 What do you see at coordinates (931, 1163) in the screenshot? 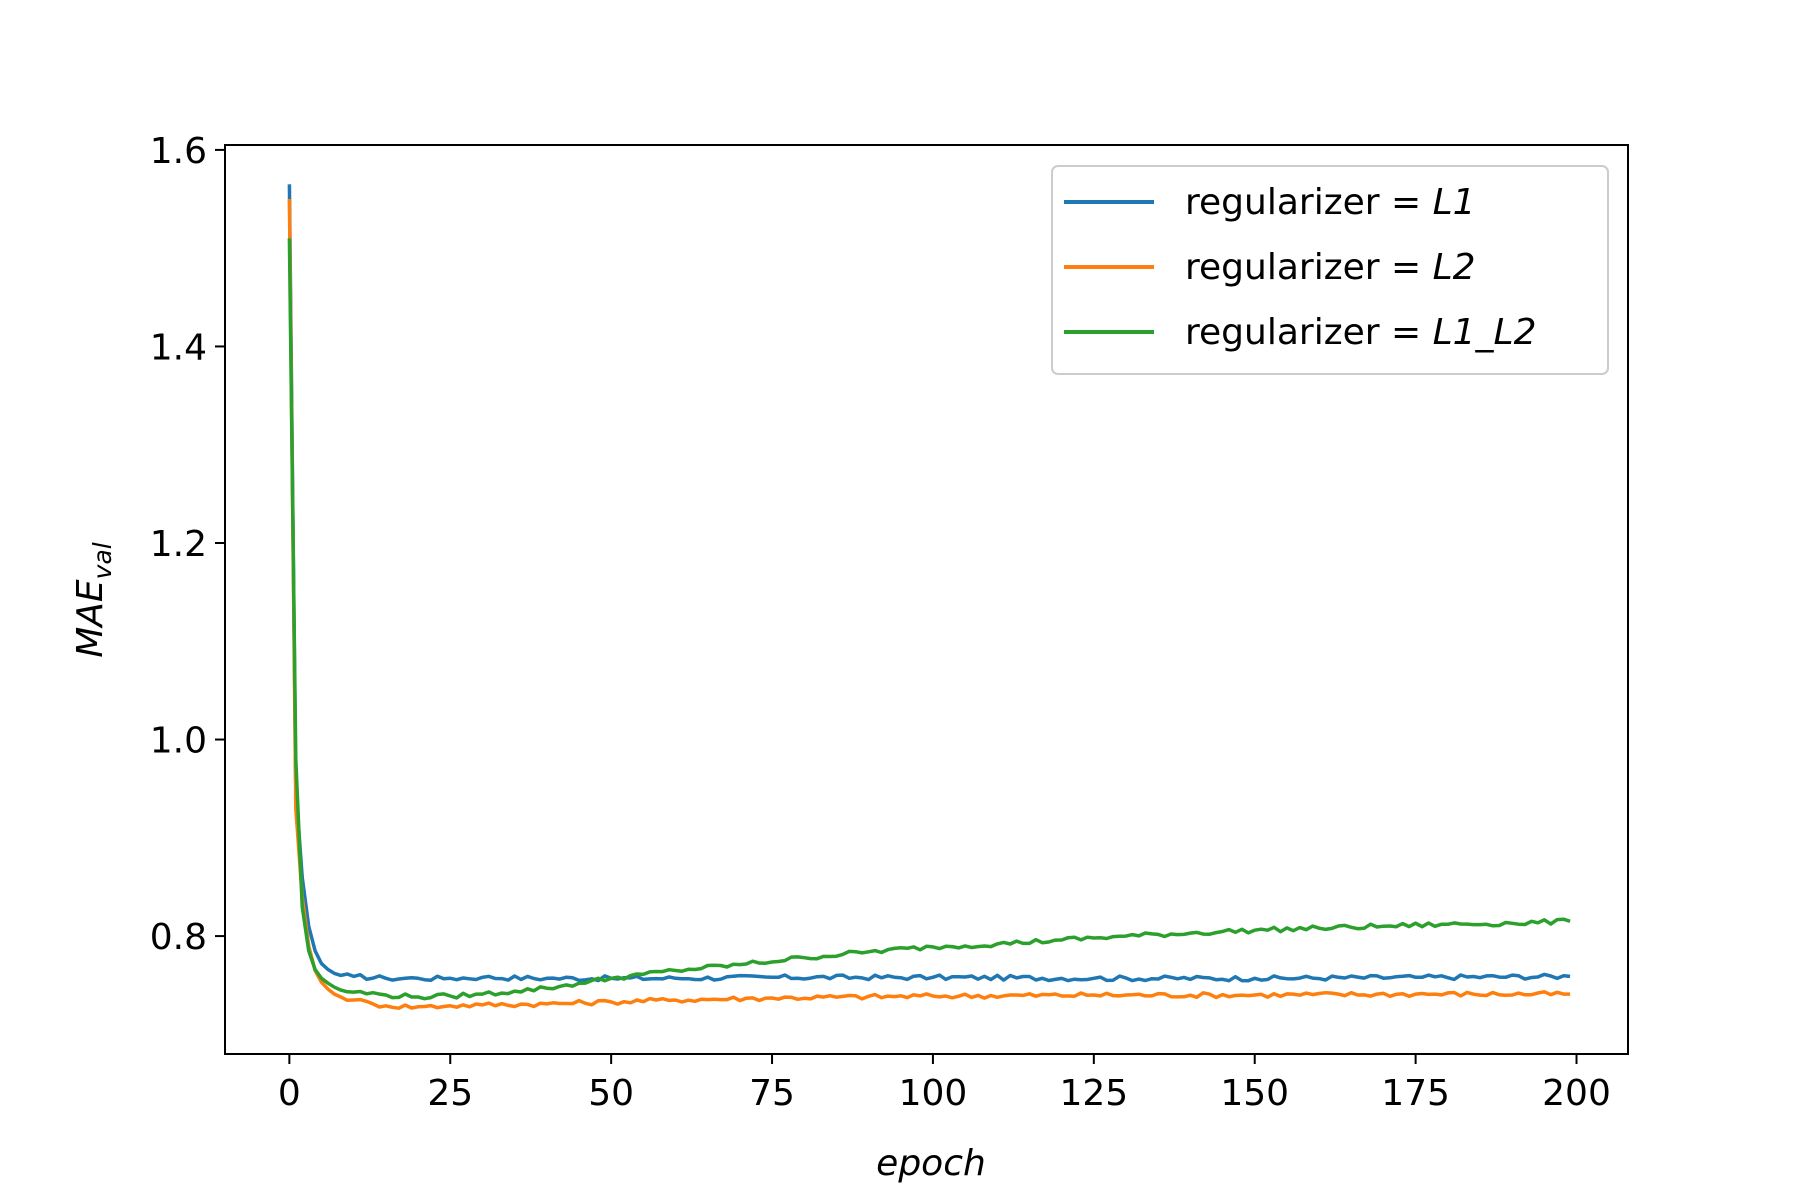
I see `x-axis-label: epoch` at bounding box center [931, 1163].